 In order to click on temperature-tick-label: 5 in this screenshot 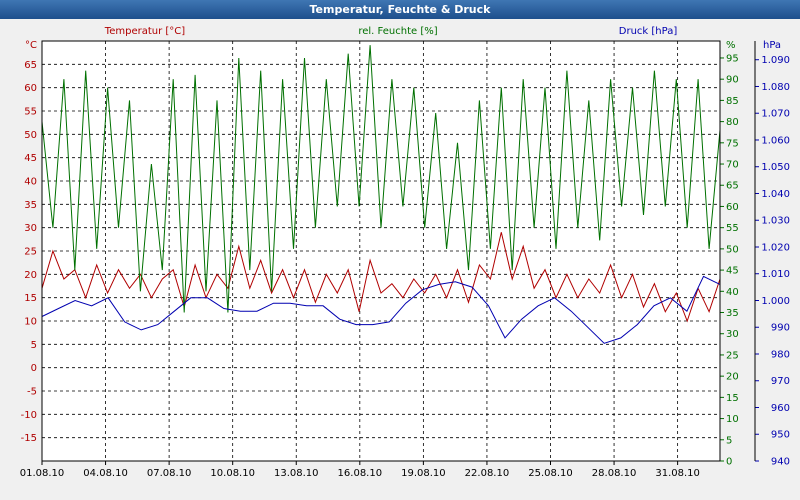, I will do `click(34, 345)`.